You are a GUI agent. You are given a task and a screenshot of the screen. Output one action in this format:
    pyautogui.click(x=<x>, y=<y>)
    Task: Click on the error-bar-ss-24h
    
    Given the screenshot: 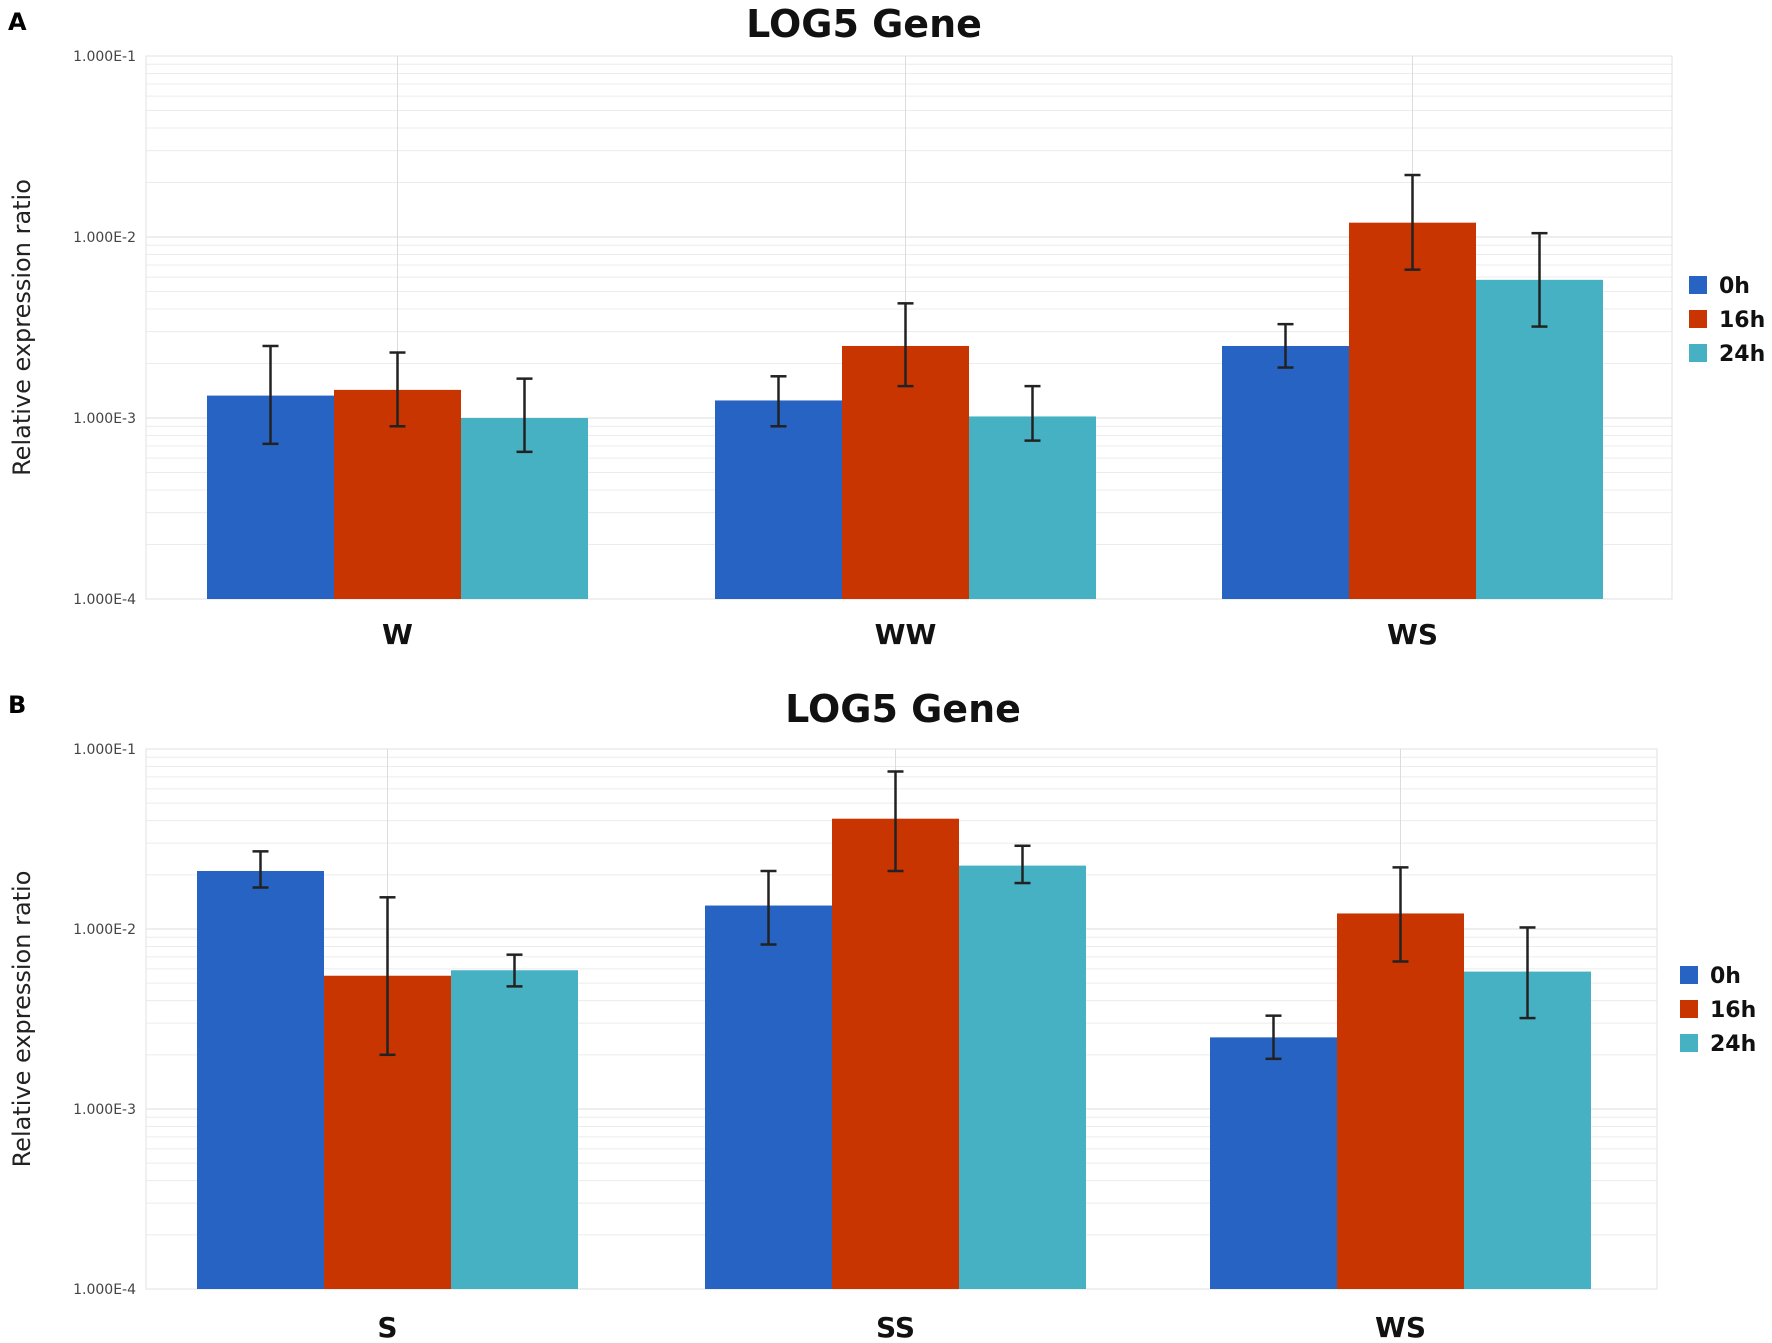 What is the action you would take?
    pyautogui.click(x=1022, y=864)
    